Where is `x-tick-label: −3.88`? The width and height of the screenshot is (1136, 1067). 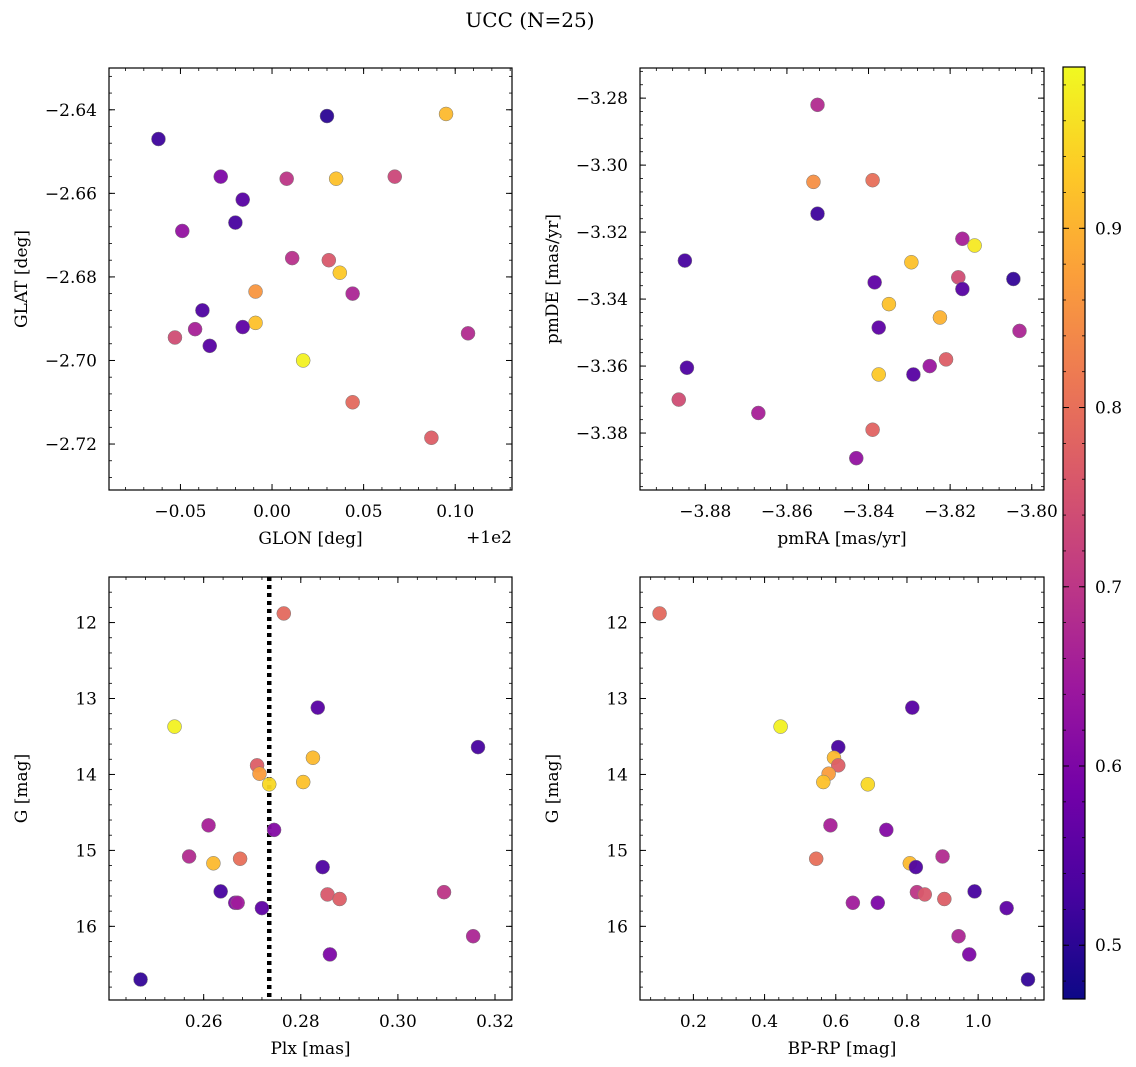
x-tick-label: −3.88 is located at coordinates (705, 512).